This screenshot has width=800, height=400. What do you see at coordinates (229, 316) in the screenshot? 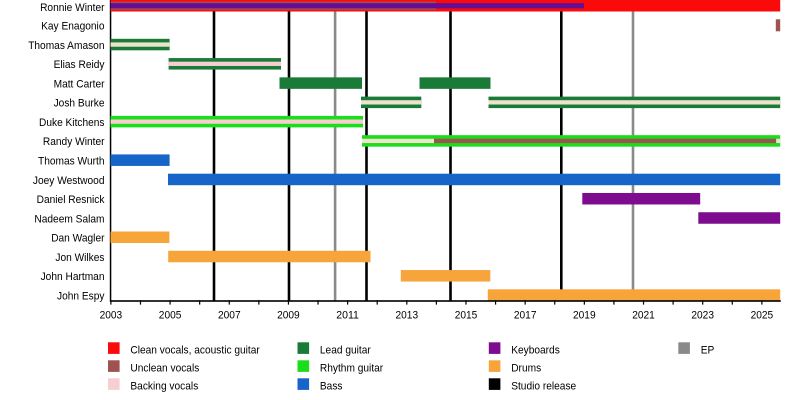
I see `svg-text: 2007` at bounding box center [229, 316].